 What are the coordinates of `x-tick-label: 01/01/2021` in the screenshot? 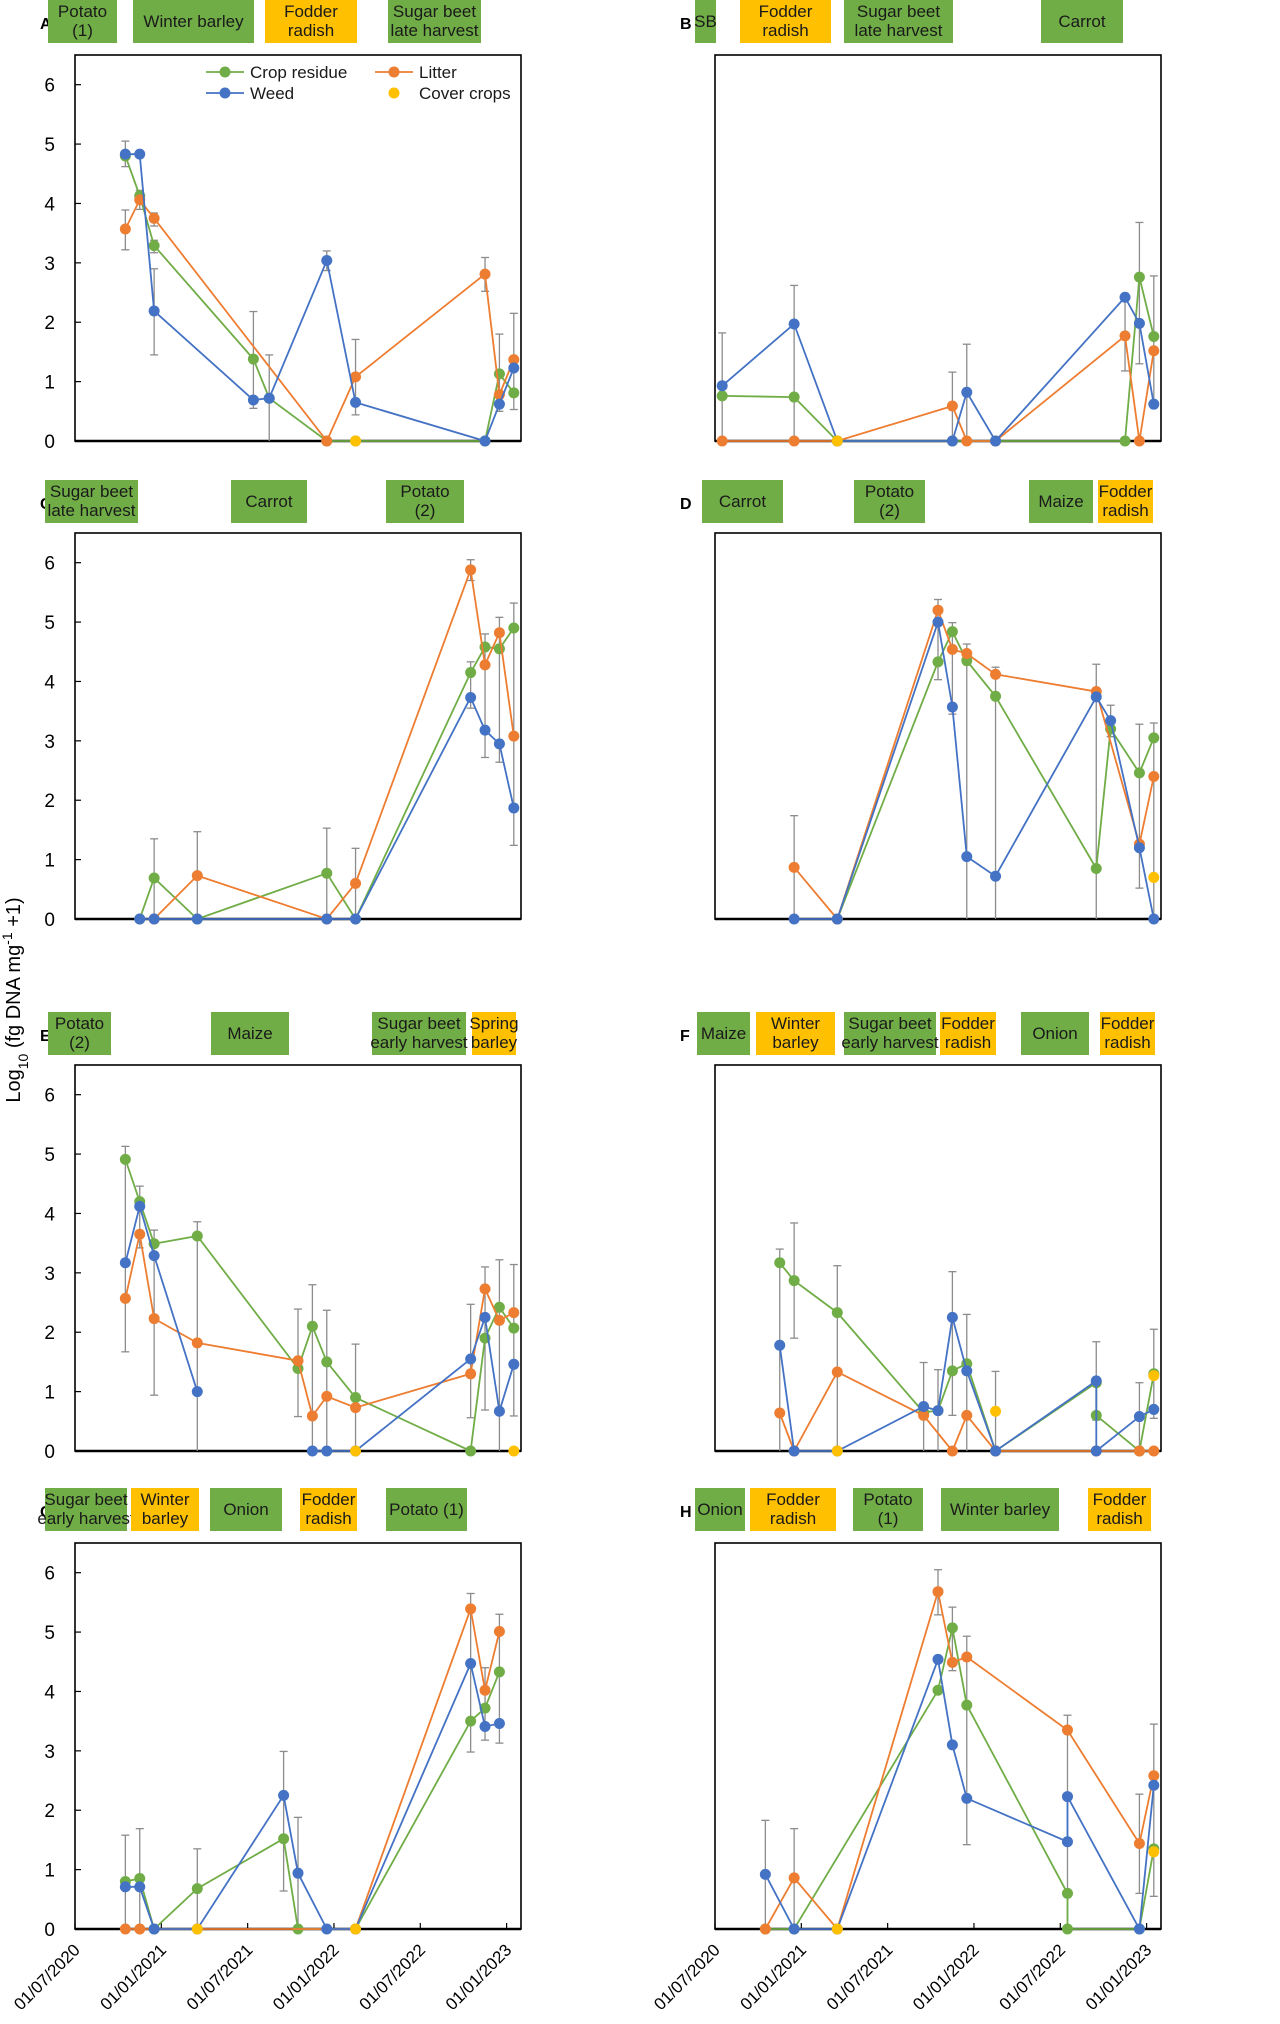 It's located at (774, 1977).